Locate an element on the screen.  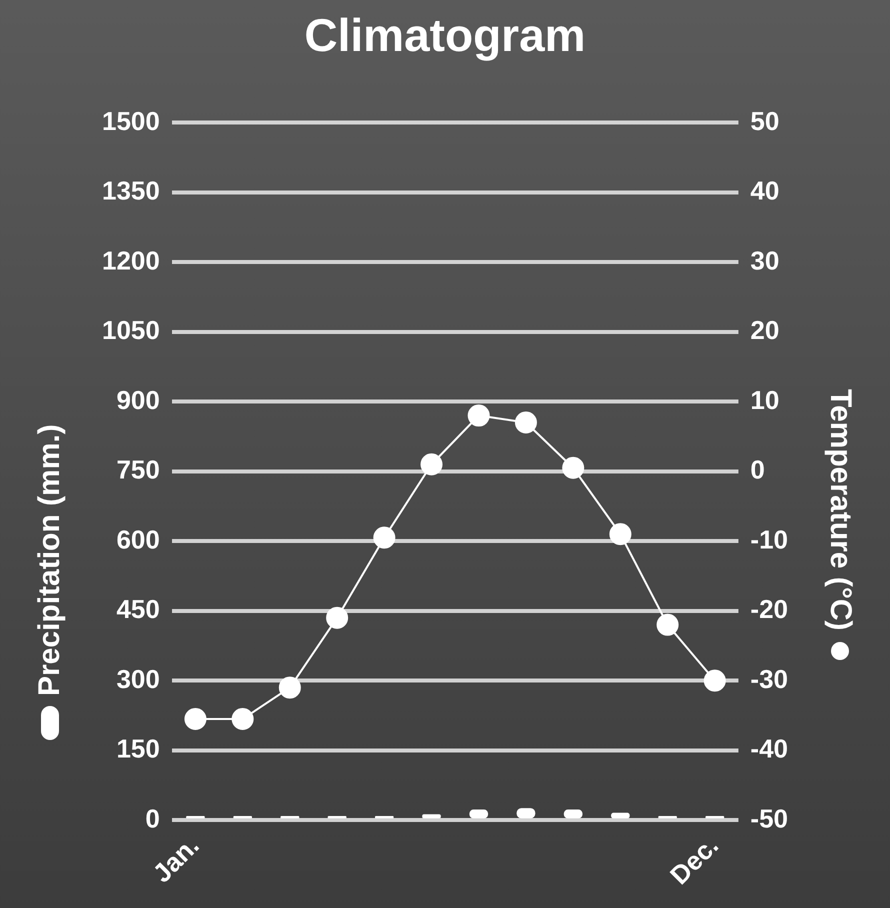
y2-axis-title: Temperature (°C) is located at coordinates (840, 509).